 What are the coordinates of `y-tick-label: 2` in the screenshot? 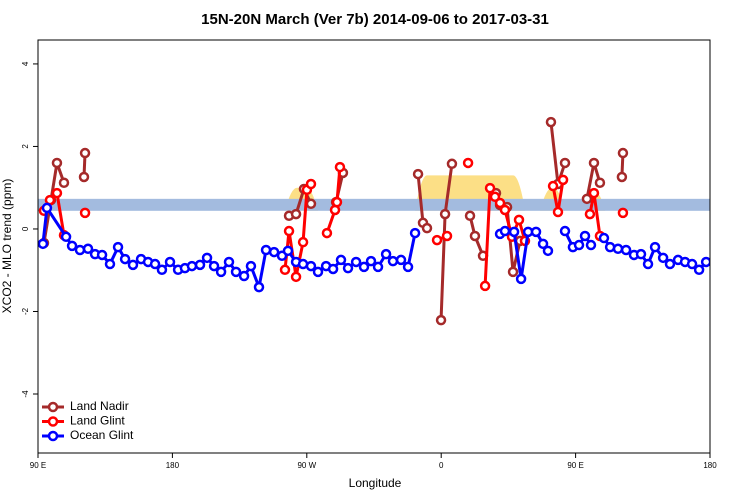 It's located at (25, 146).